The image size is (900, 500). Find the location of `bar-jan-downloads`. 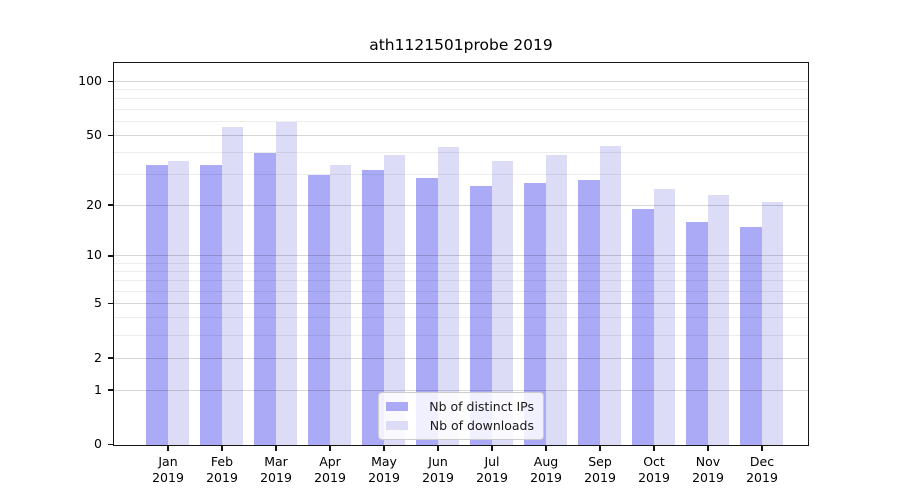

bar-jan-downloads is located at coordinates (178, 303).